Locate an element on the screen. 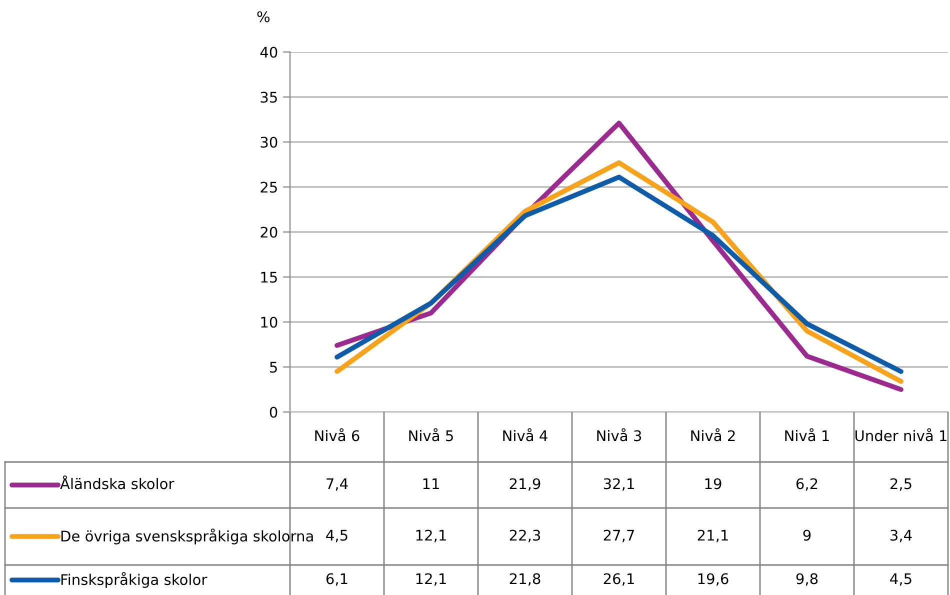  y-tick-label: 10 is located at coordinates (269, 322).